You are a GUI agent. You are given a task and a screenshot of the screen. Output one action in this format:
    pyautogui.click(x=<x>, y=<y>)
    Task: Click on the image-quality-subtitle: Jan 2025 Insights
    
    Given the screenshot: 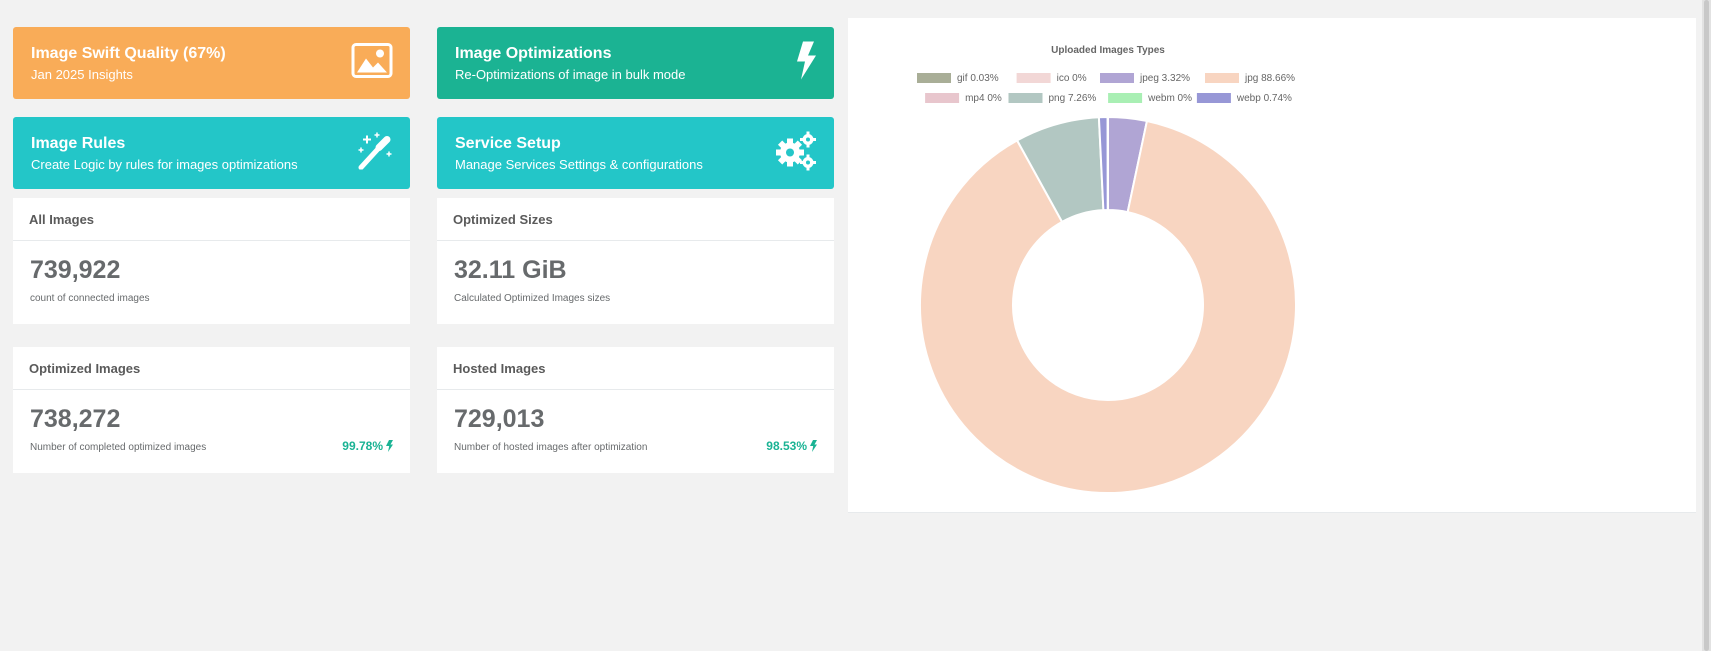 What is the action you would take?
    pyautogui.click(x=82, y=74)
    